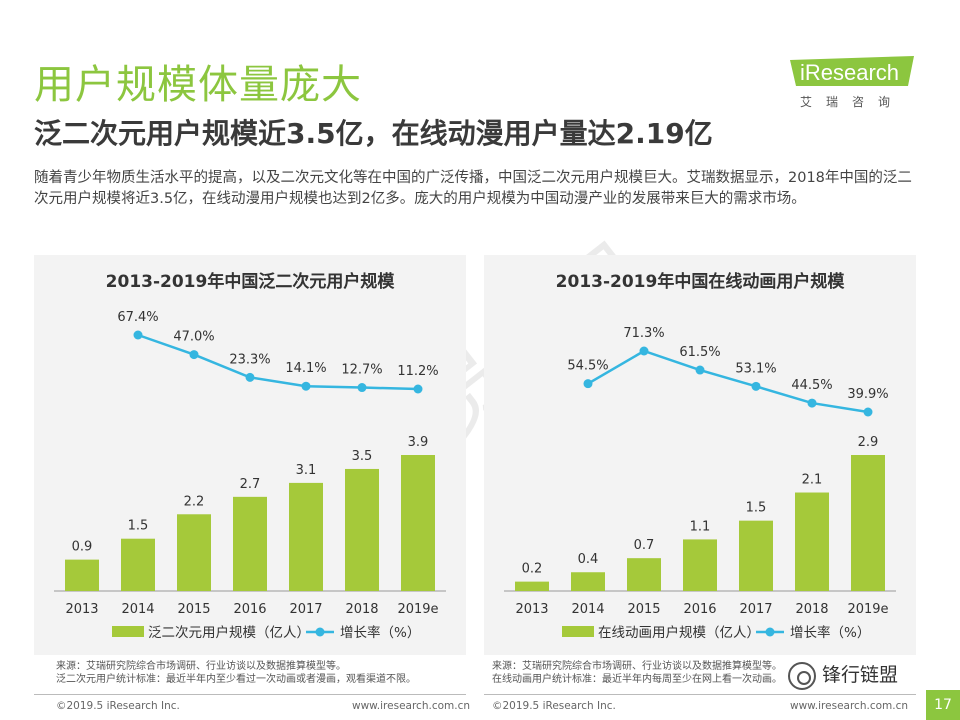  Describe the element at coordinates (811, 385) in the screenshot. I see `growth-label-2018: 44.5%` at that location.